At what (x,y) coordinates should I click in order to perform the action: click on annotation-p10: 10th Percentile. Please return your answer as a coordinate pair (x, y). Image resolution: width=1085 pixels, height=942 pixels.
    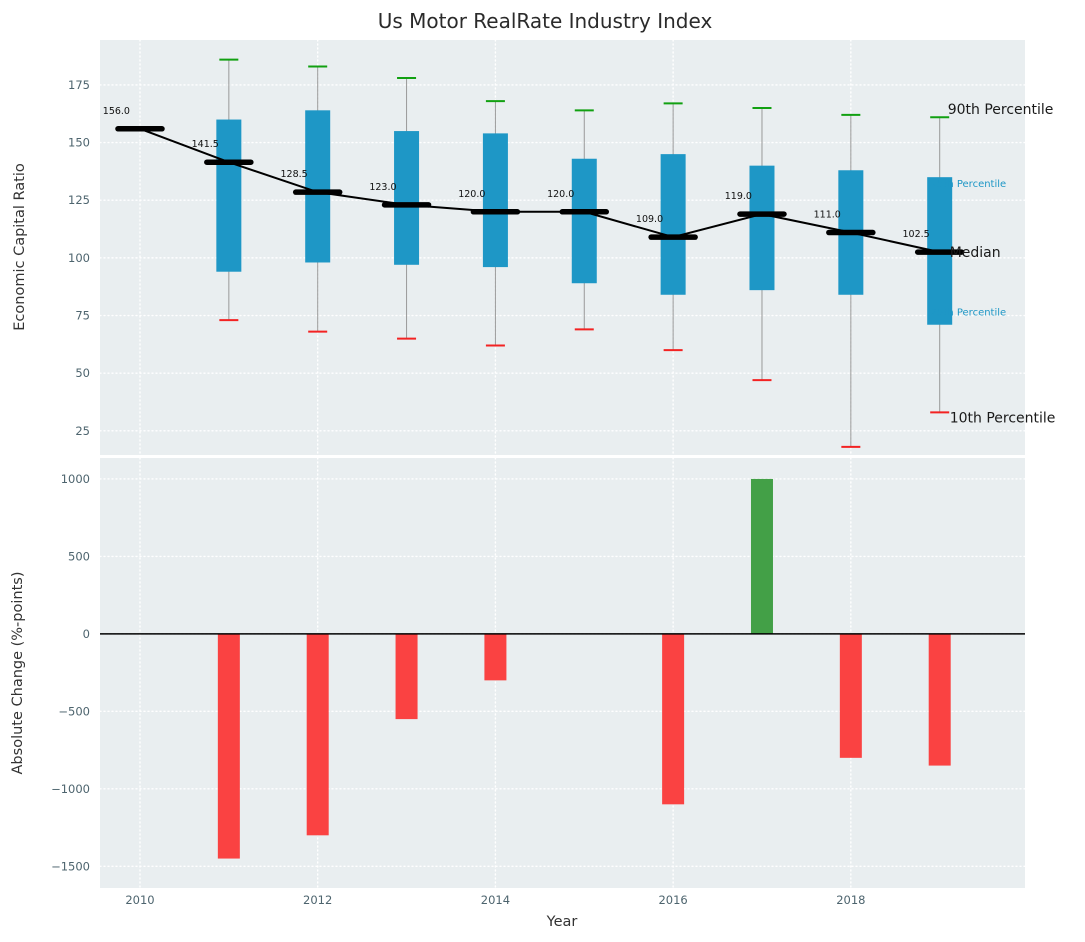
    Looking at the image, I should click on (1003, 418).